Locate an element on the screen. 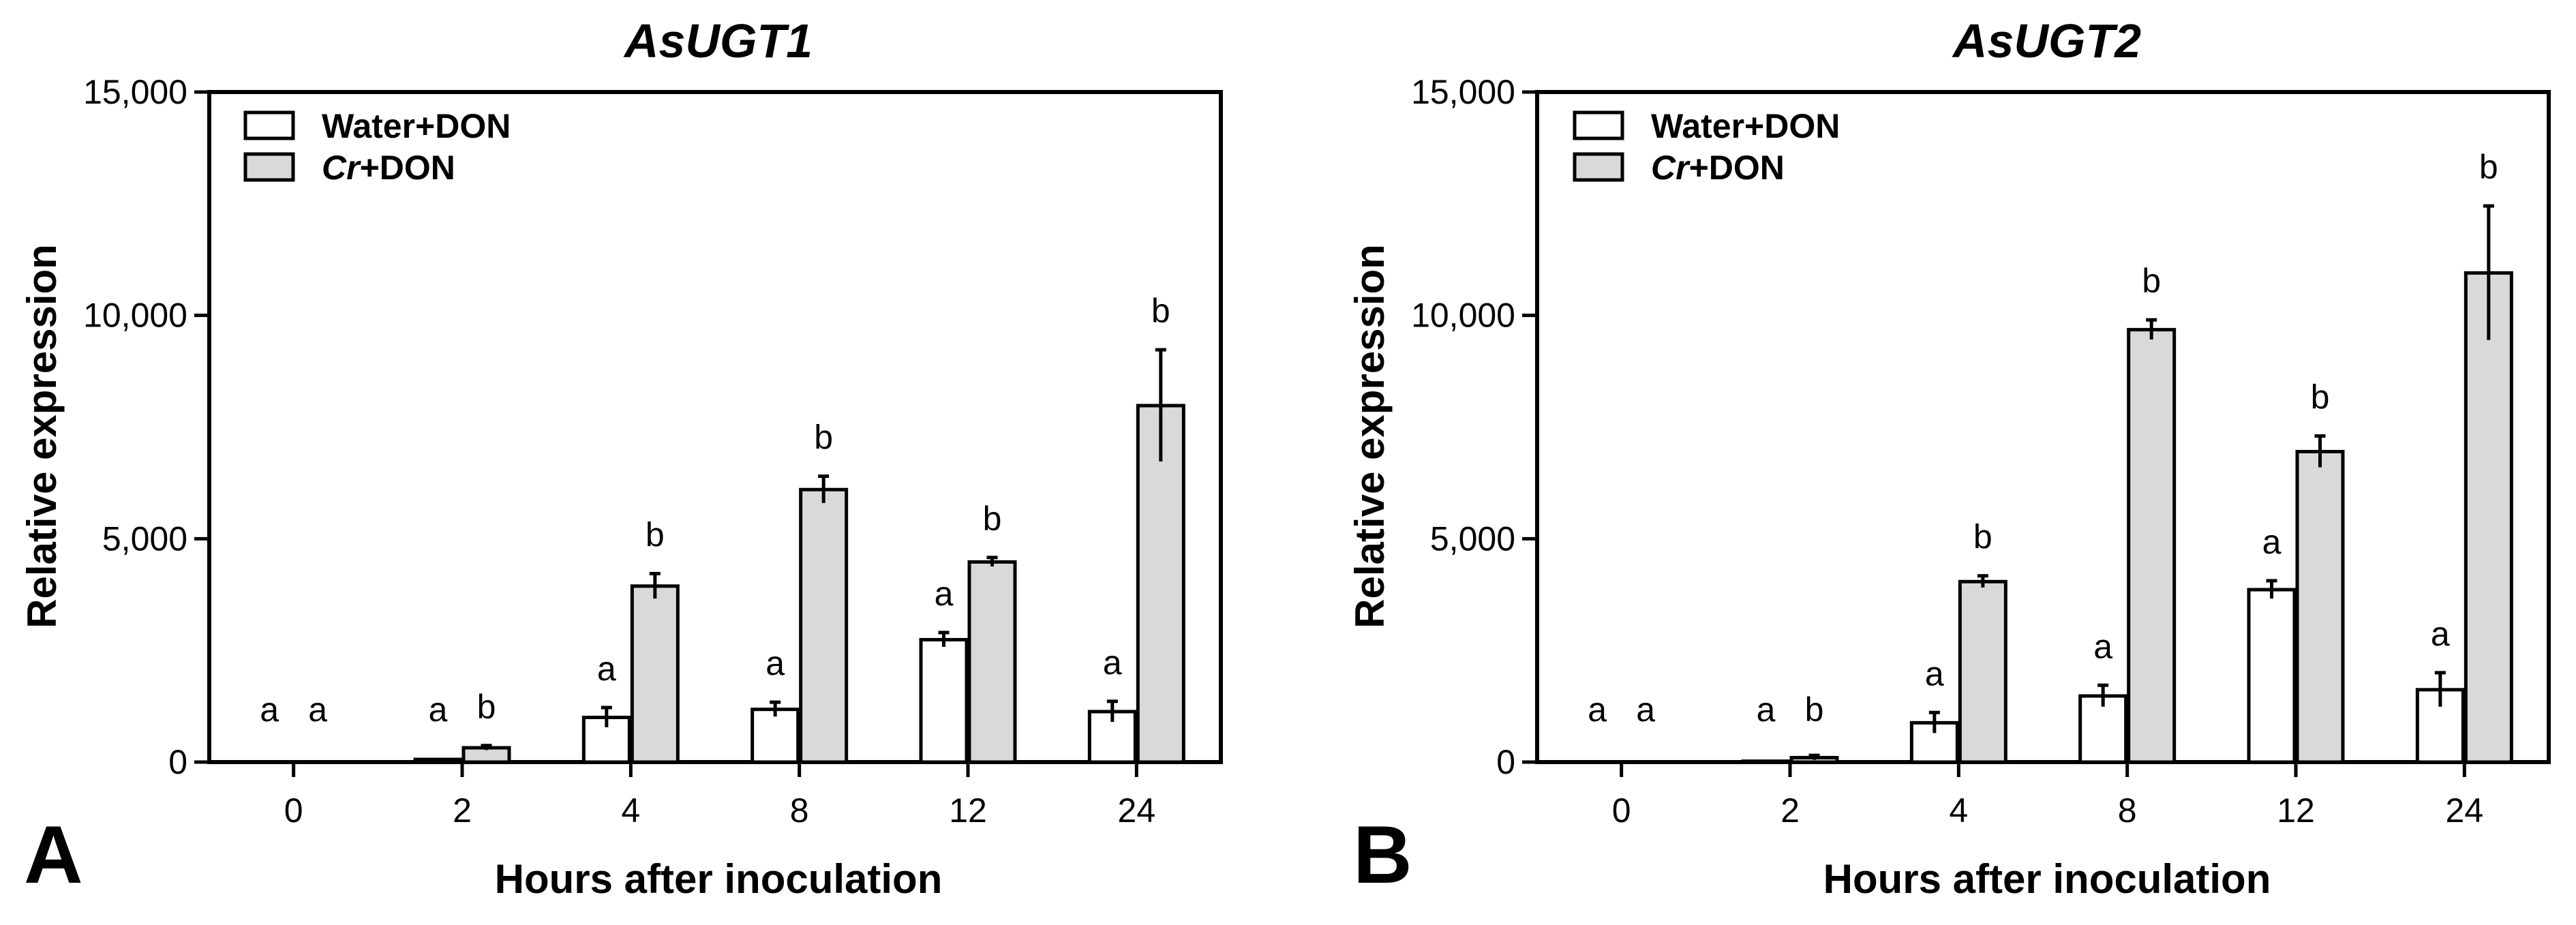 This screenshot has height=925, width=2576. chart-title: AsUGT2 is located at coordinates (2047, 40).